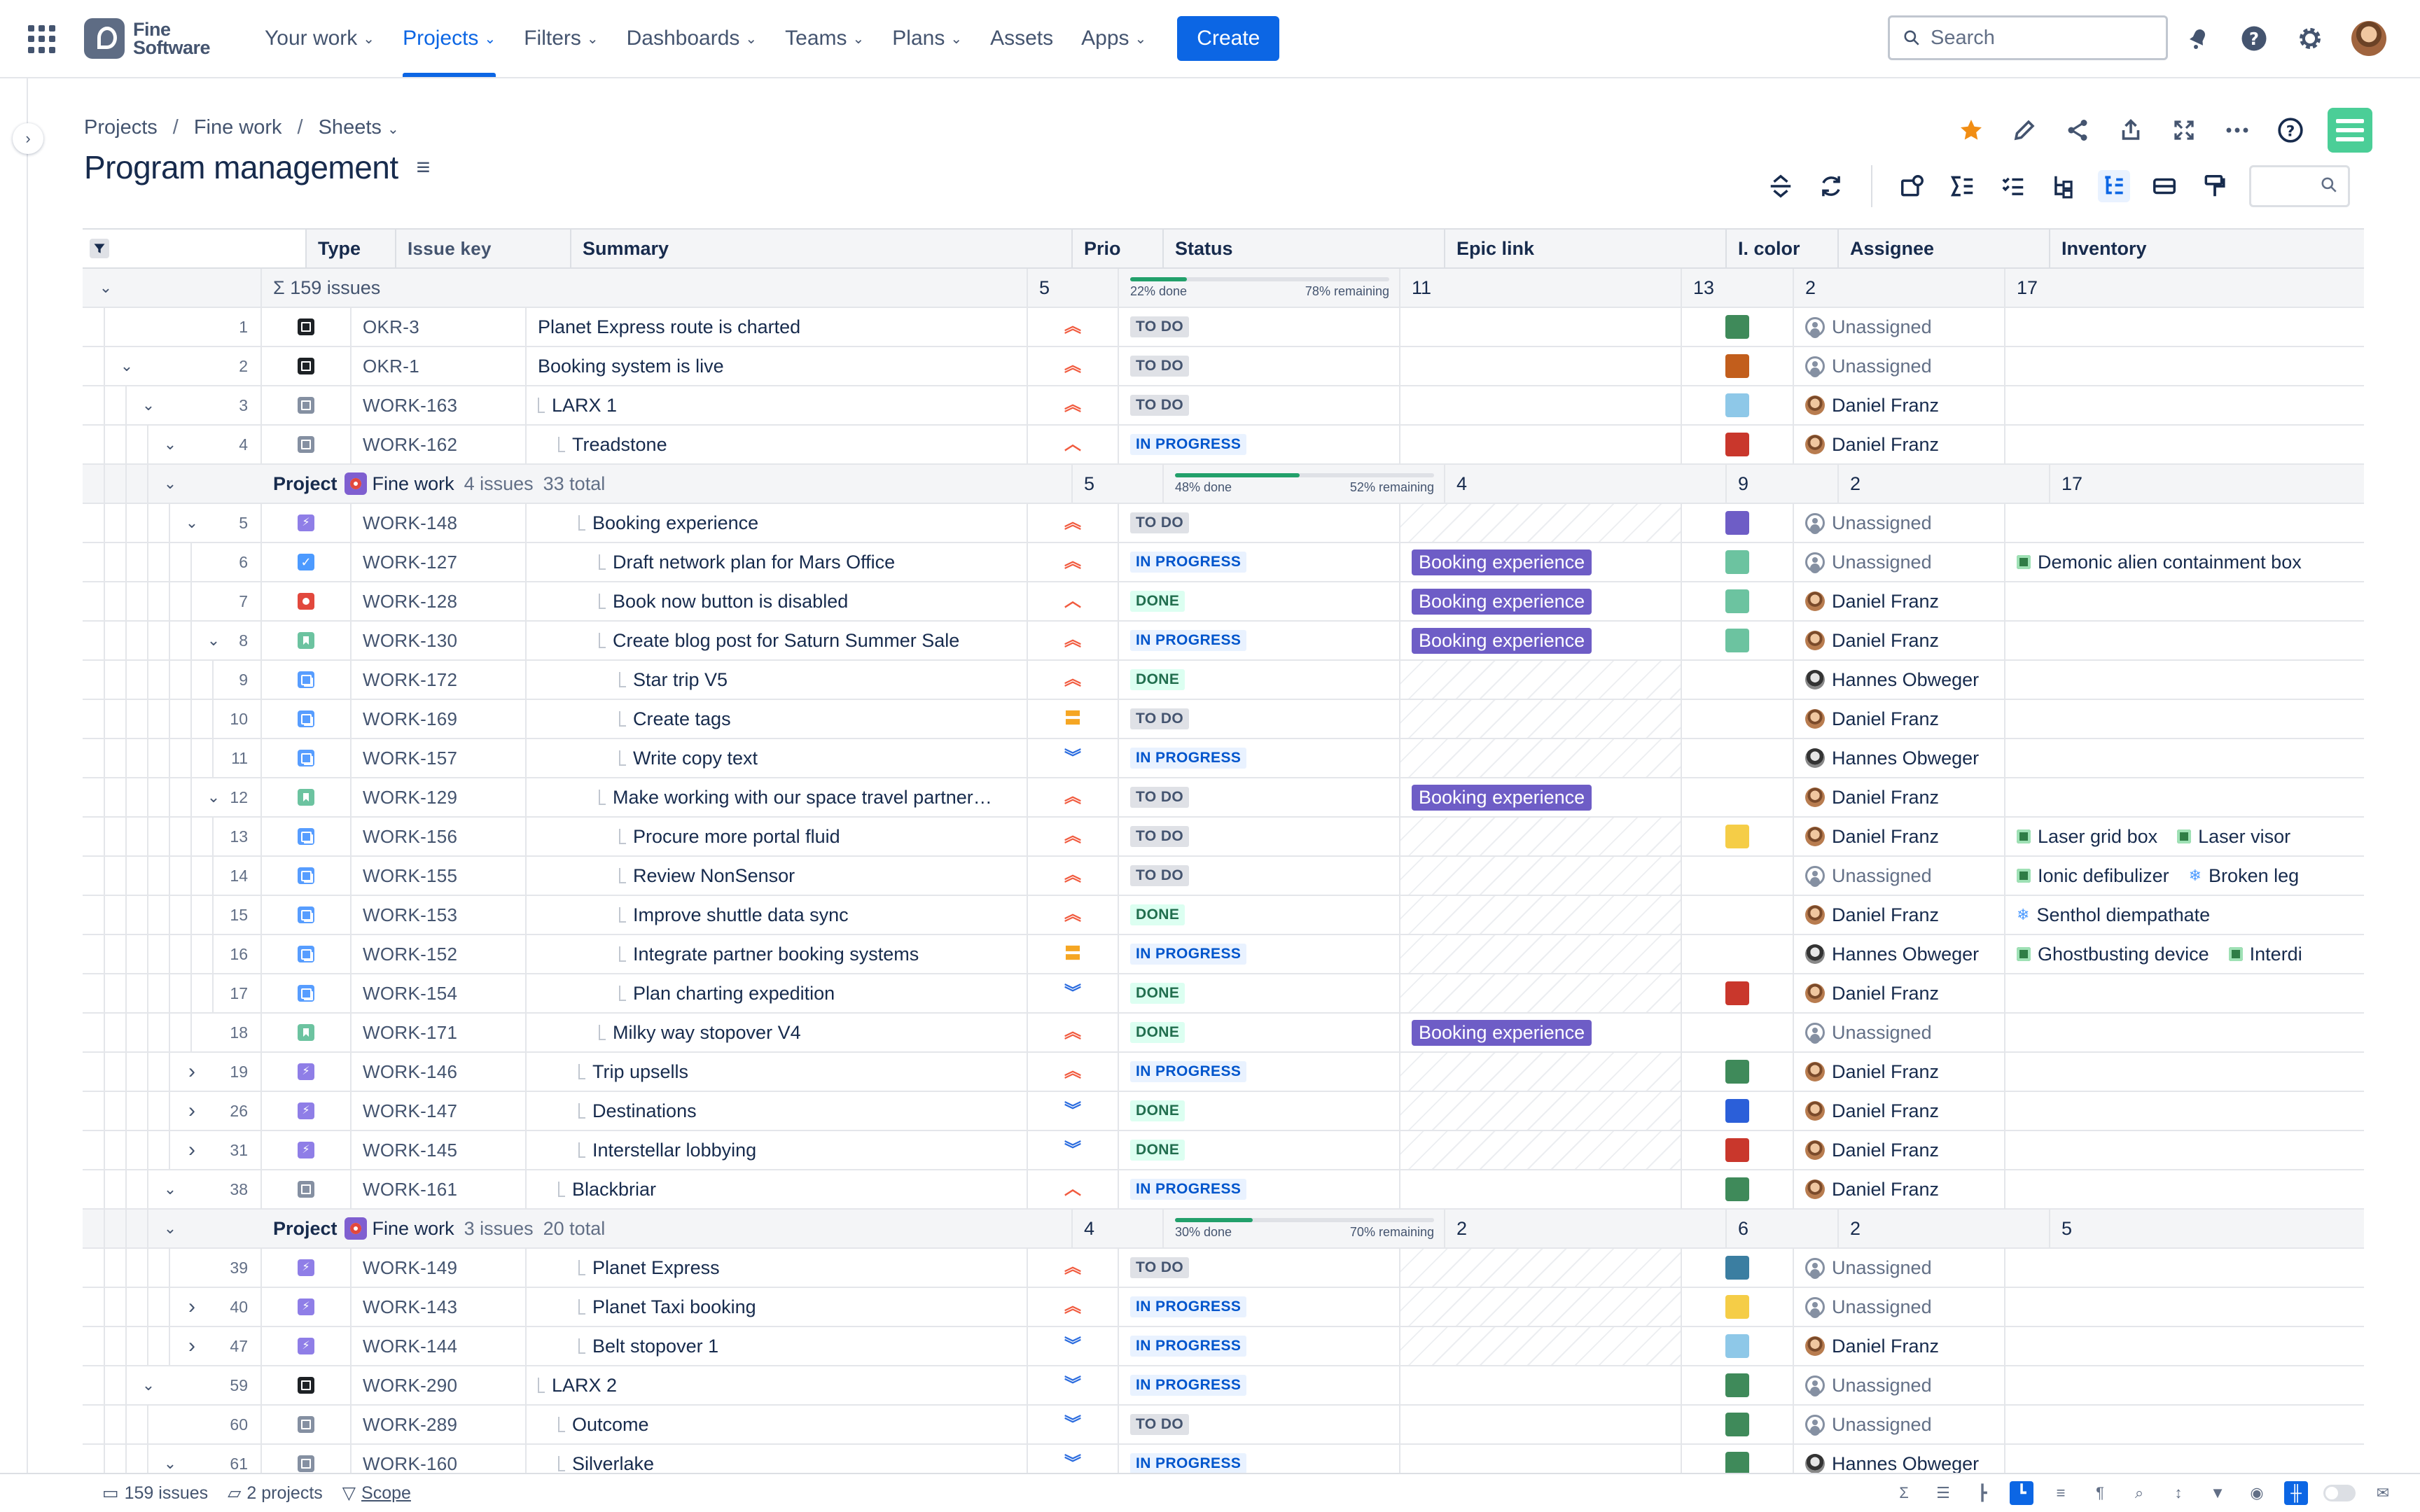 The width and height of the screenshot is (2420, 1512). Describe the element at coordinates (439, 719) in the screenshot. I see `issue-key-link: WORK-169` at that location.